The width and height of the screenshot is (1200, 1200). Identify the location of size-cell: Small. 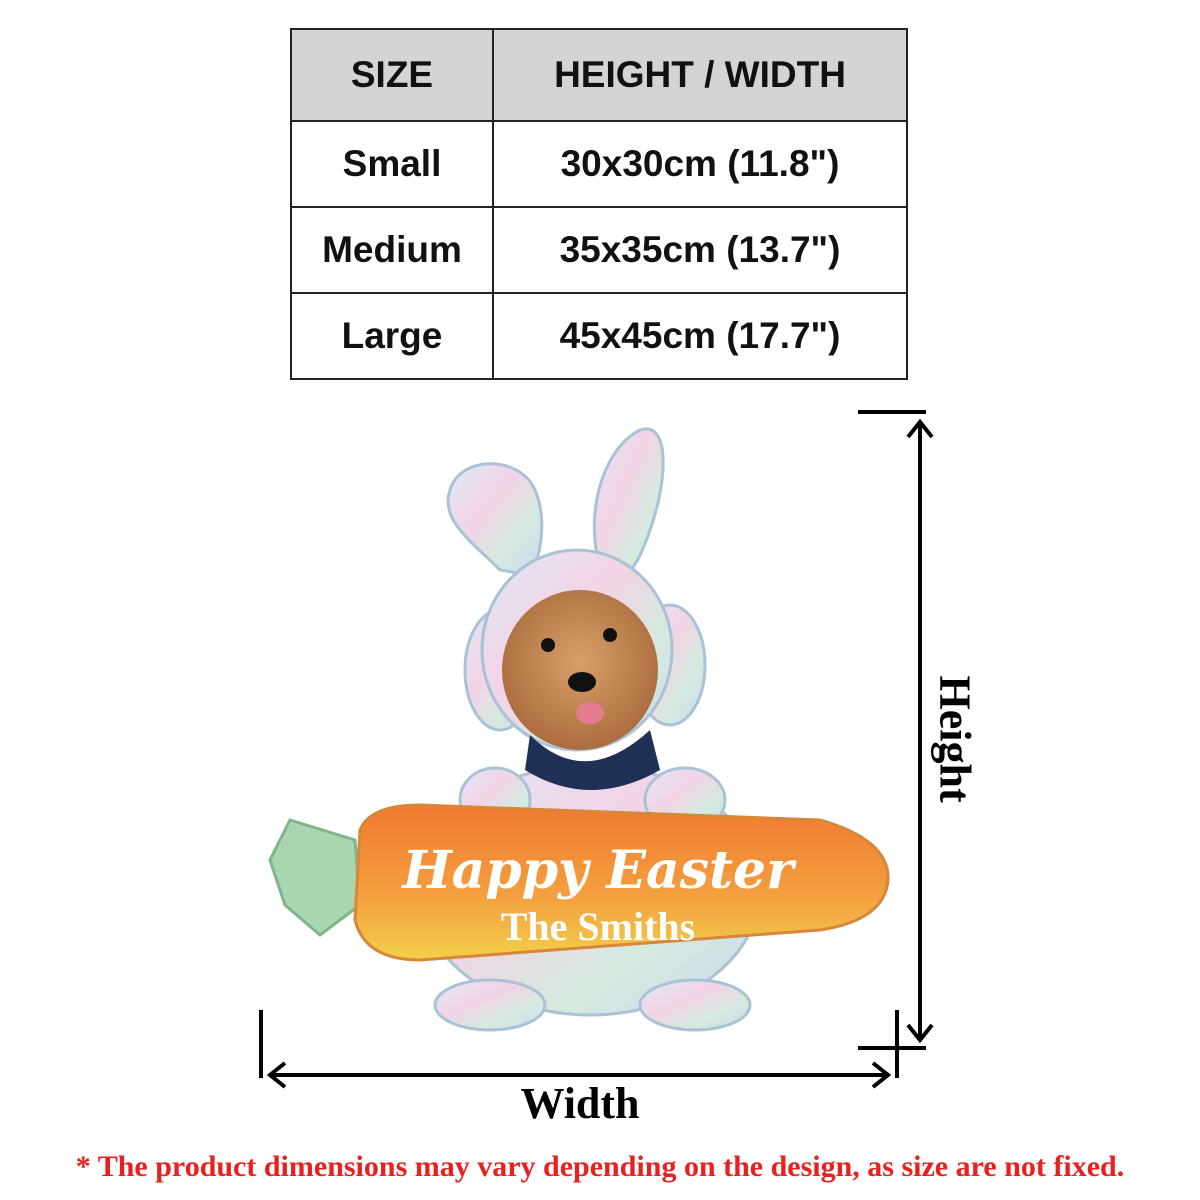
(392, 164).